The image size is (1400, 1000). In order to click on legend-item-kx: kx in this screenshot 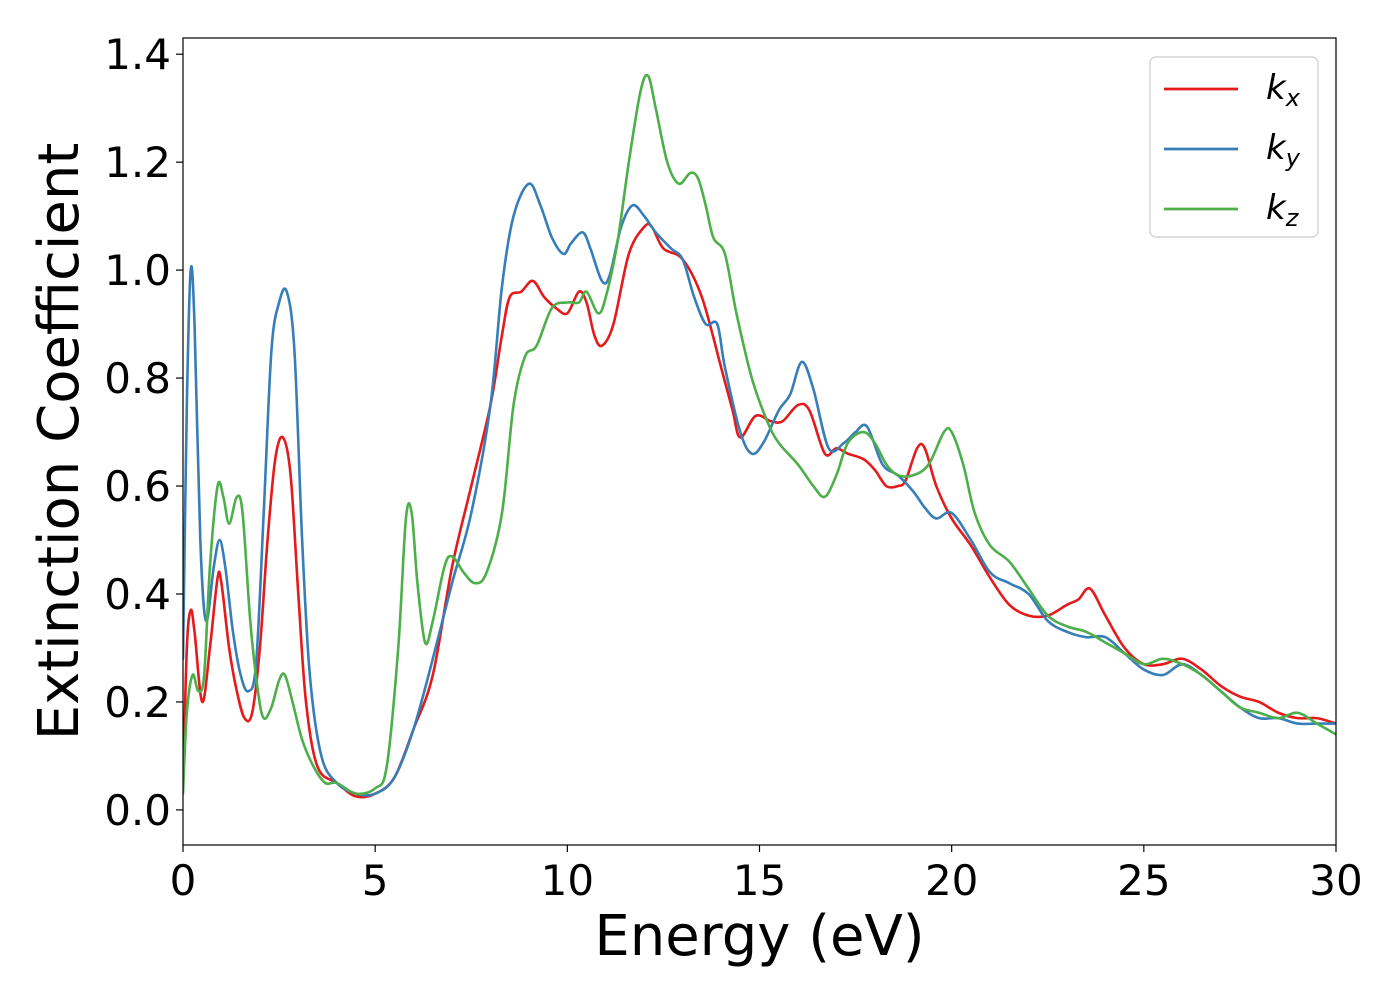, I will do `click(1232, 90)`.